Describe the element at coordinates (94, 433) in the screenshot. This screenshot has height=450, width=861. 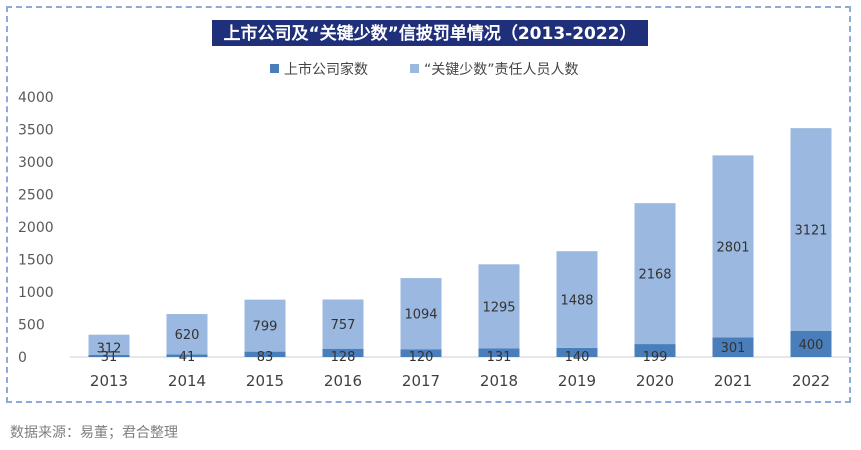
I see `source-note: 数据来源：易董；君合整理` at that location.